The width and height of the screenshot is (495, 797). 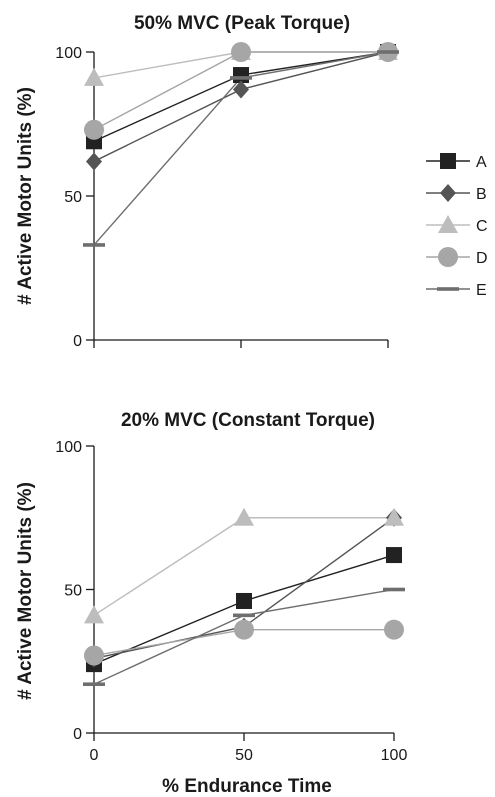 I want to click on x-axis-ticks, so click(x=241, y=344).